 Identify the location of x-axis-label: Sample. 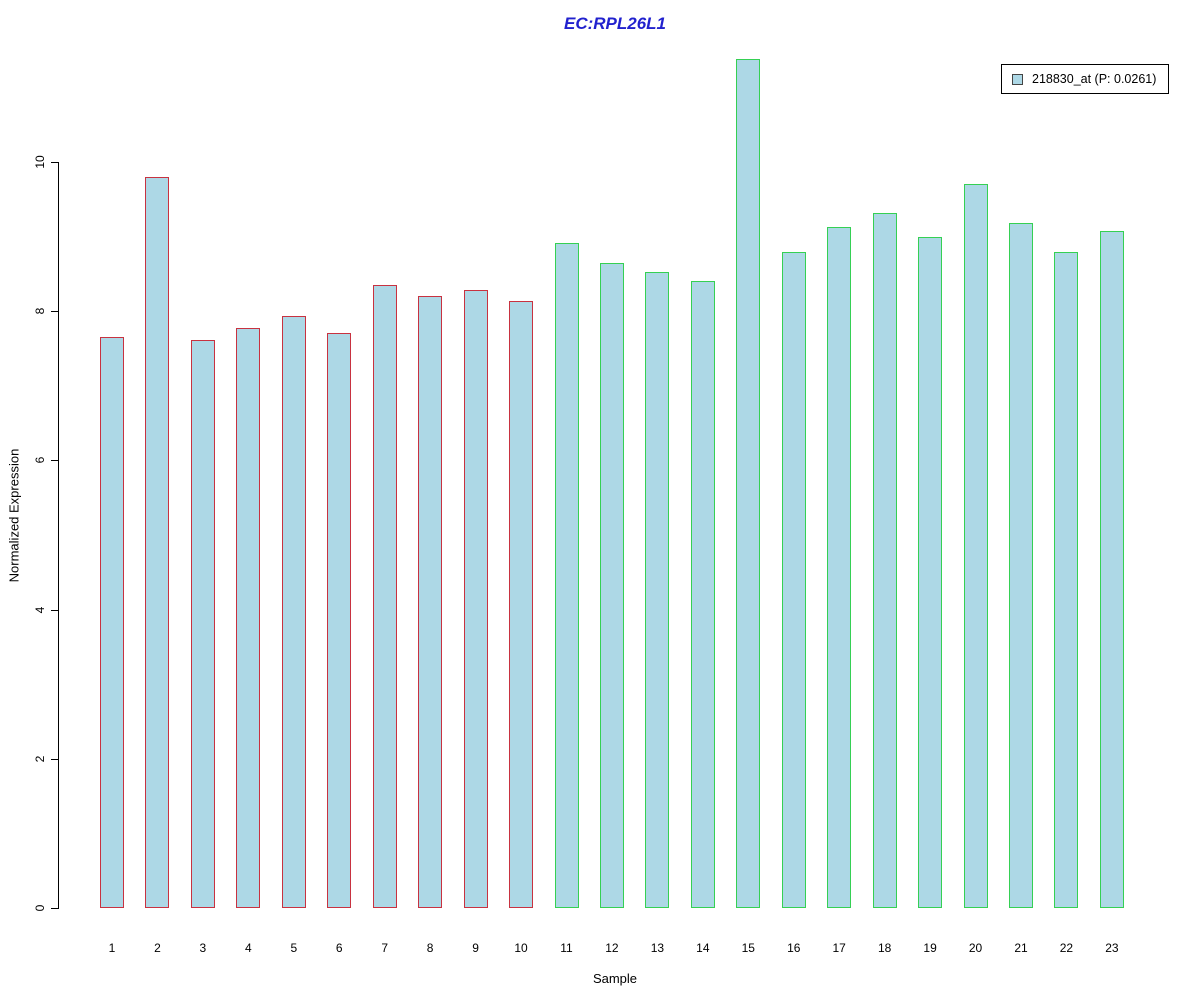
(615, 978).